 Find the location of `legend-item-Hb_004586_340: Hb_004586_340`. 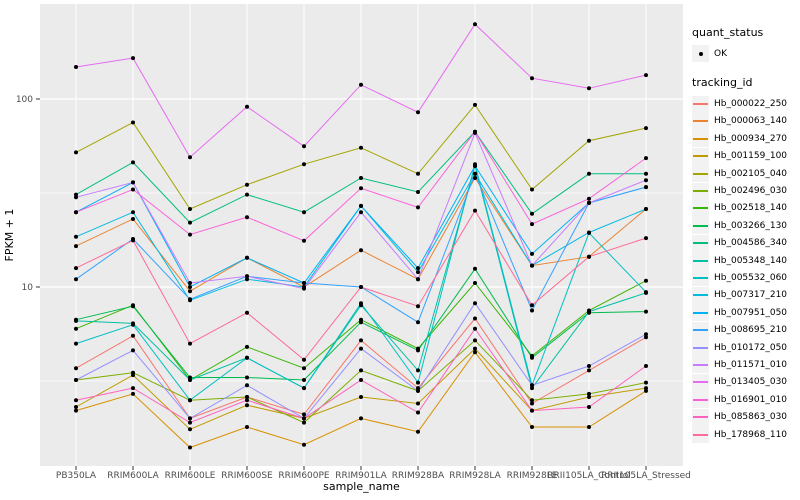

legend-item-Hb_004586_340: Hb_004586_340 is located at coordinates (745, 243).